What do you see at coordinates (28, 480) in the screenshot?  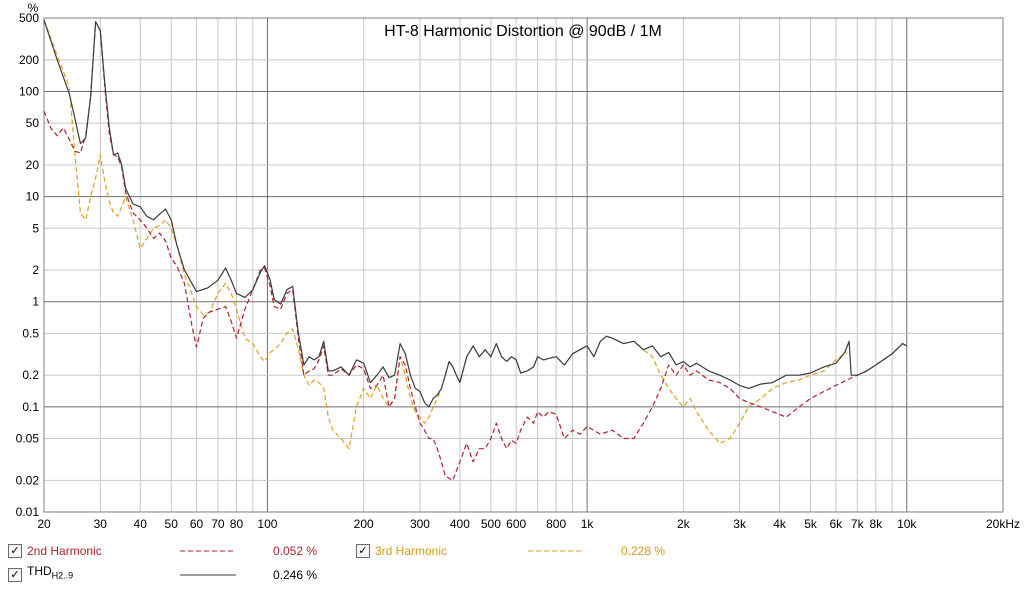 I see `y-tick-label: 0.02` at bounding box center [28, 480].